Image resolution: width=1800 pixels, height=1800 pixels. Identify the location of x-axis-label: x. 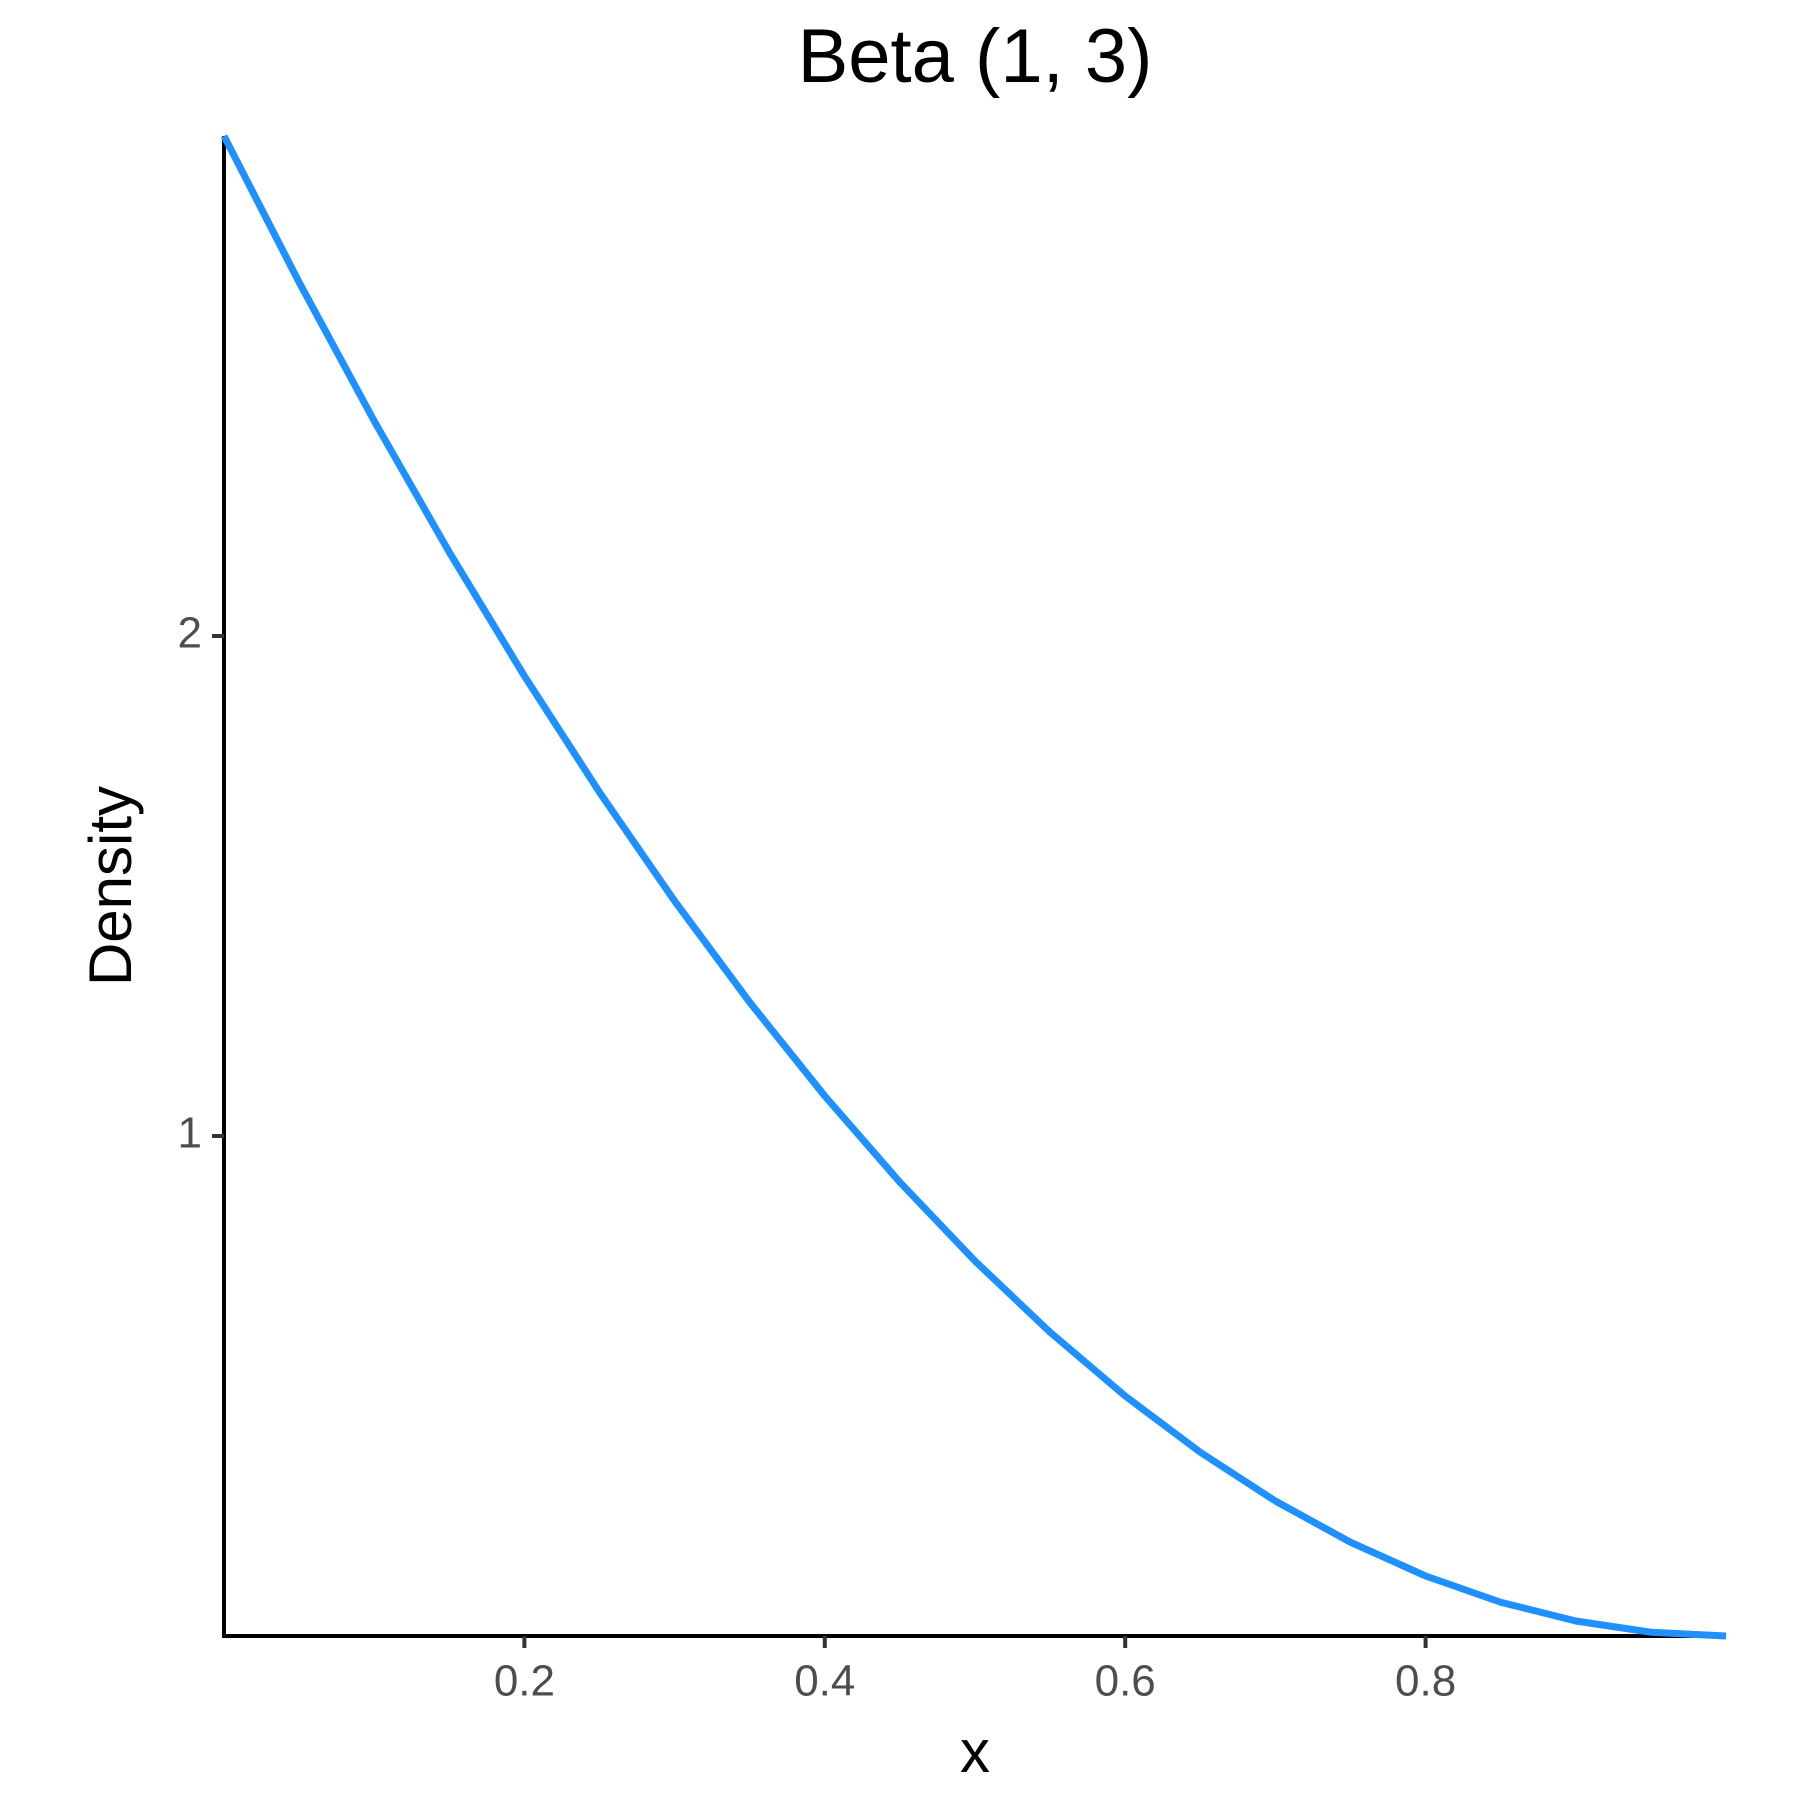
(975, 1751).